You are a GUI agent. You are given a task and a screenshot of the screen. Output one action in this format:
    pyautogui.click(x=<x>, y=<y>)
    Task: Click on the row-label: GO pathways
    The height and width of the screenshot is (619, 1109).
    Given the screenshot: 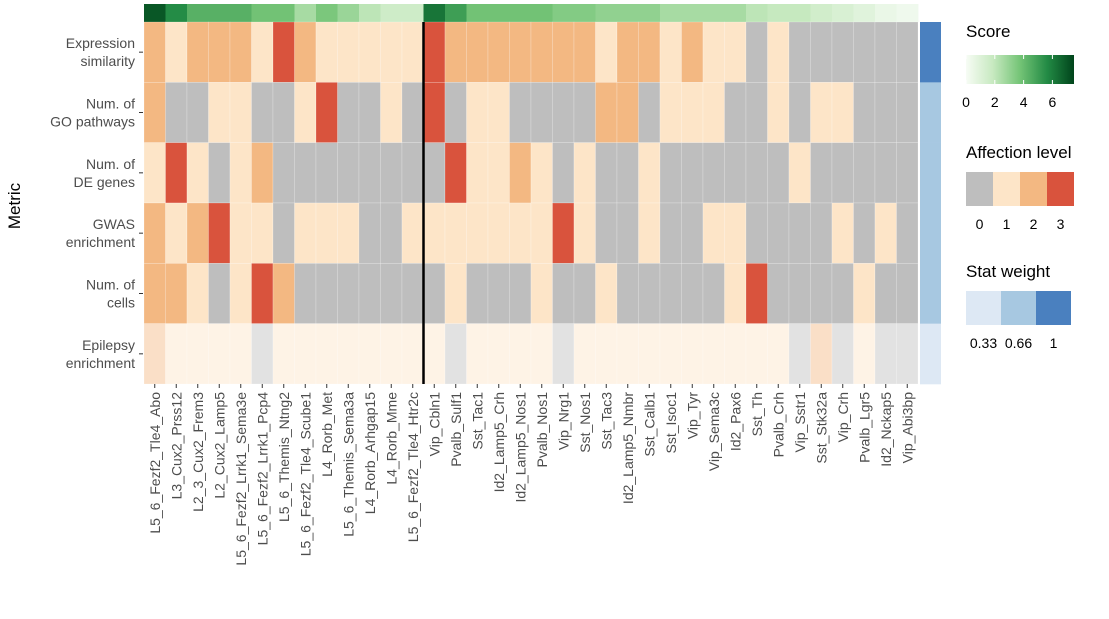 What is the action you would take?
    pyautogui.click(x=92, y=122)
    